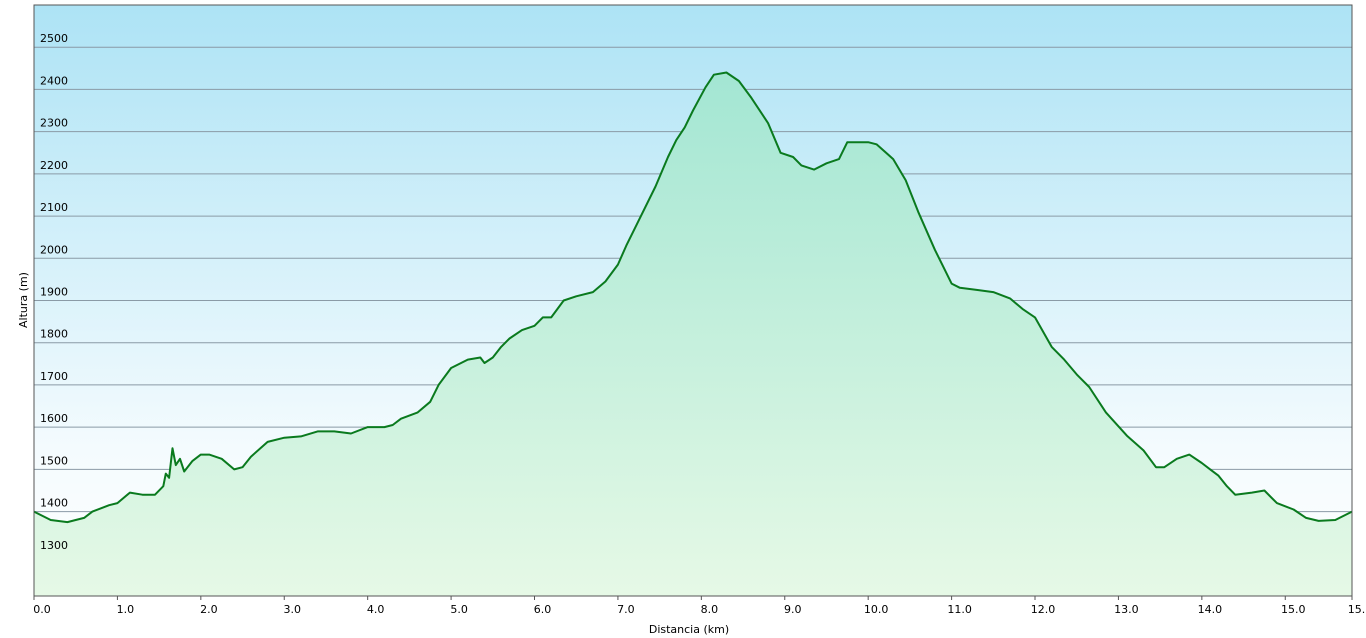 The image size is (1366, 638). I want to click on x-tick-label: 8.0, so click(710, 609).